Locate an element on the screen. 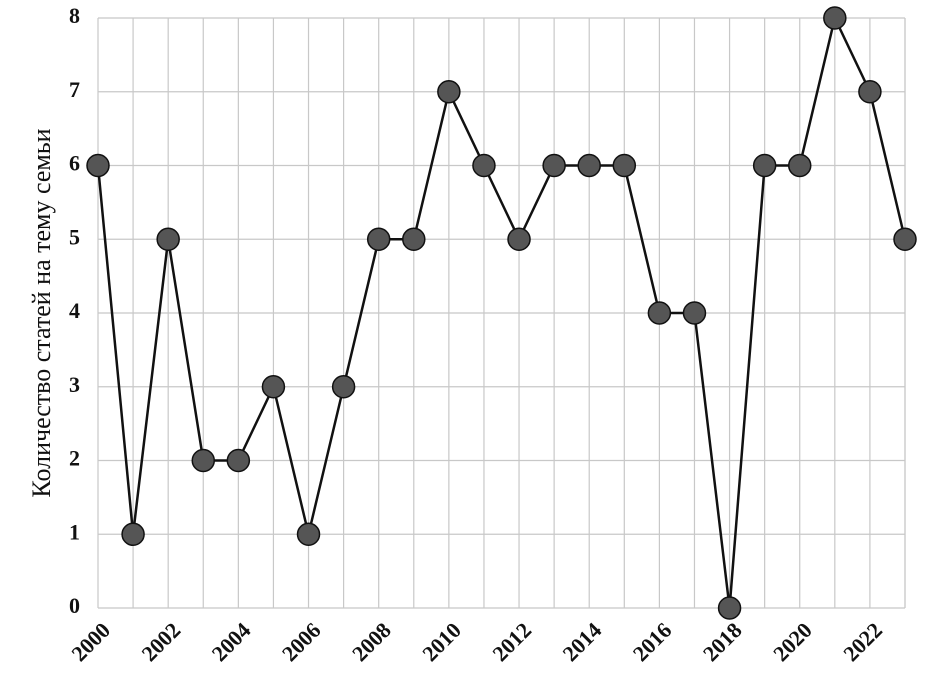 The height and width of the screenshot is (700, 945). x-tick-label: 2006 is located at coordinates (301, 641).